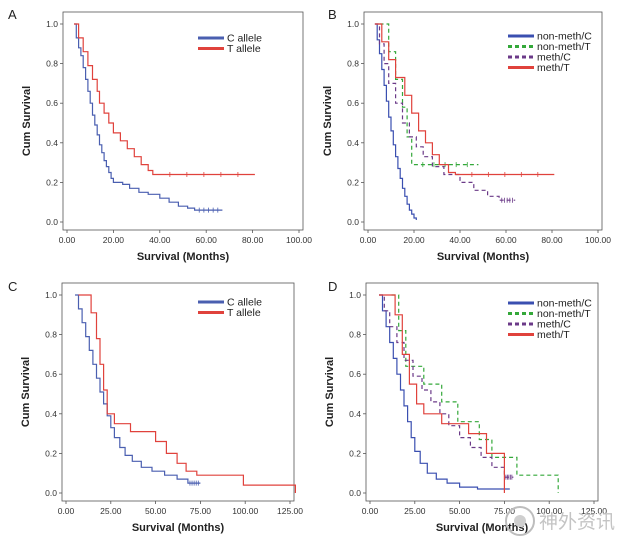  I want to click on watermark: 神外资讯, so click(568, 521).